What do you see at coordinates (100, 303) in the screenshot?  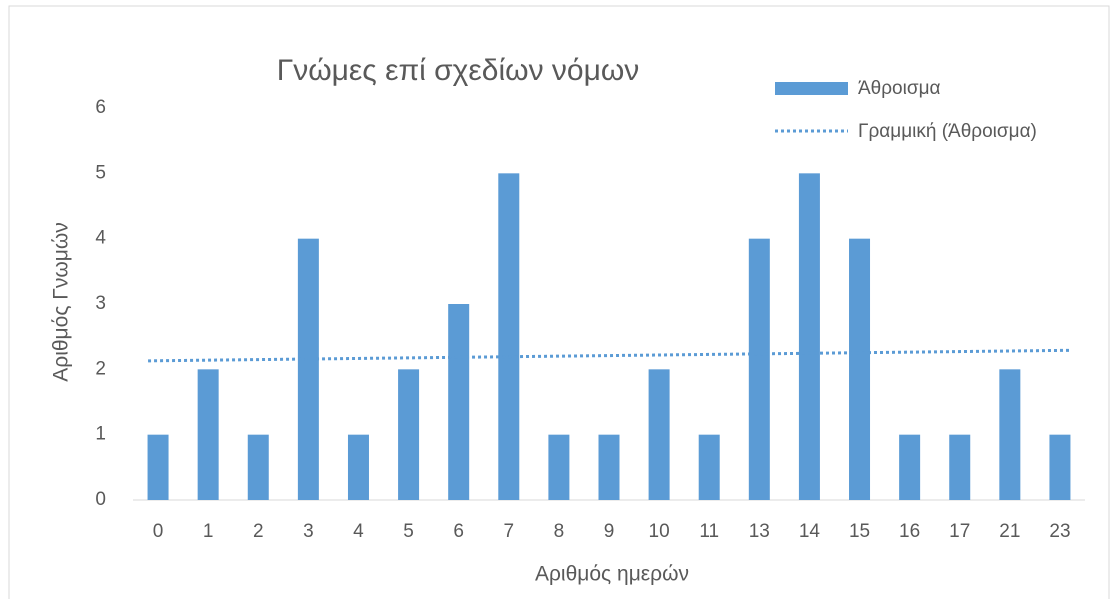 I see `y-tick-label: 3` at bounding box center [100, 303].